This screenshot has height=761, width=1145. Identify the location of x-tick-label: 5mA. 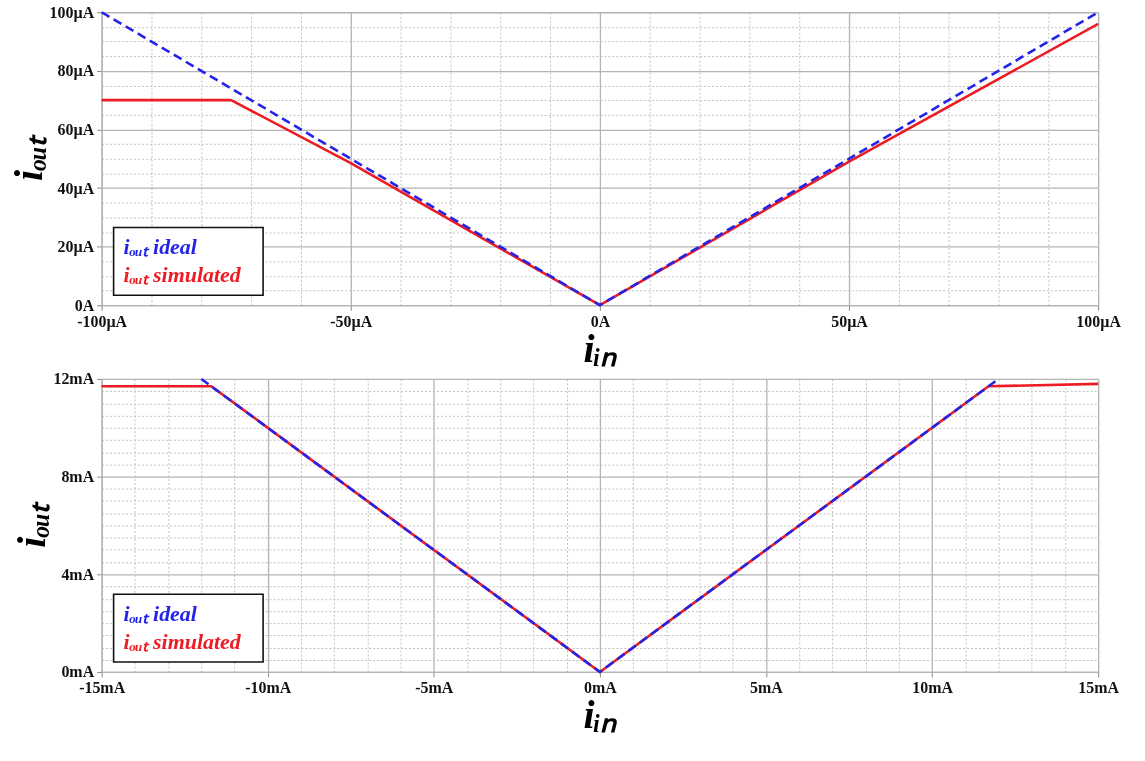
(767, 688).